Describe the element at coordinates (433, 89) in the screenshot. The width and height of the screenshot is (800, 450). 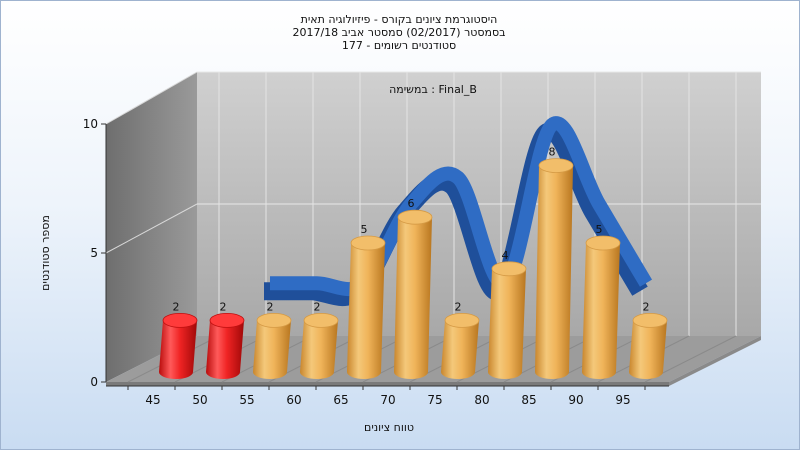
I see `task-annotation: במשימה : Final_B` at that location.